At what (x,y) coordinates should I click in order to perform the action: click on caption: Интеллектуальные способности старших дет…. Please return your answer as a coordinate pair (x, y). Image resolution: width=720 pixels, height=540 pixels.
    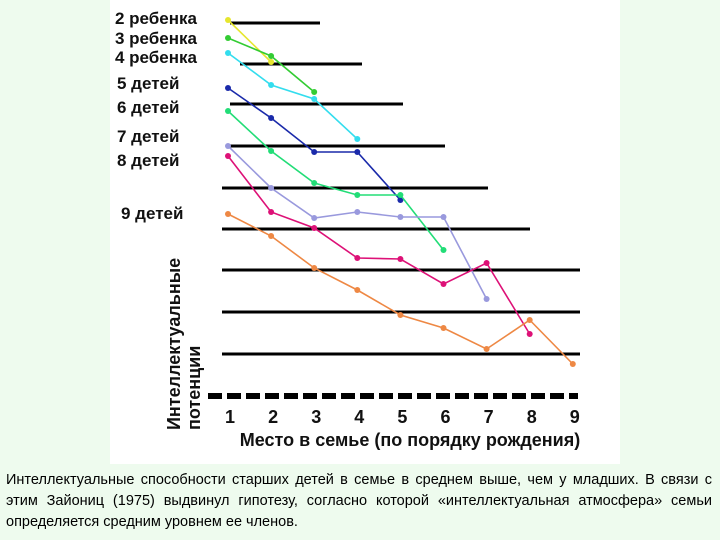
    Looking at the image, I should click on (359, 501).